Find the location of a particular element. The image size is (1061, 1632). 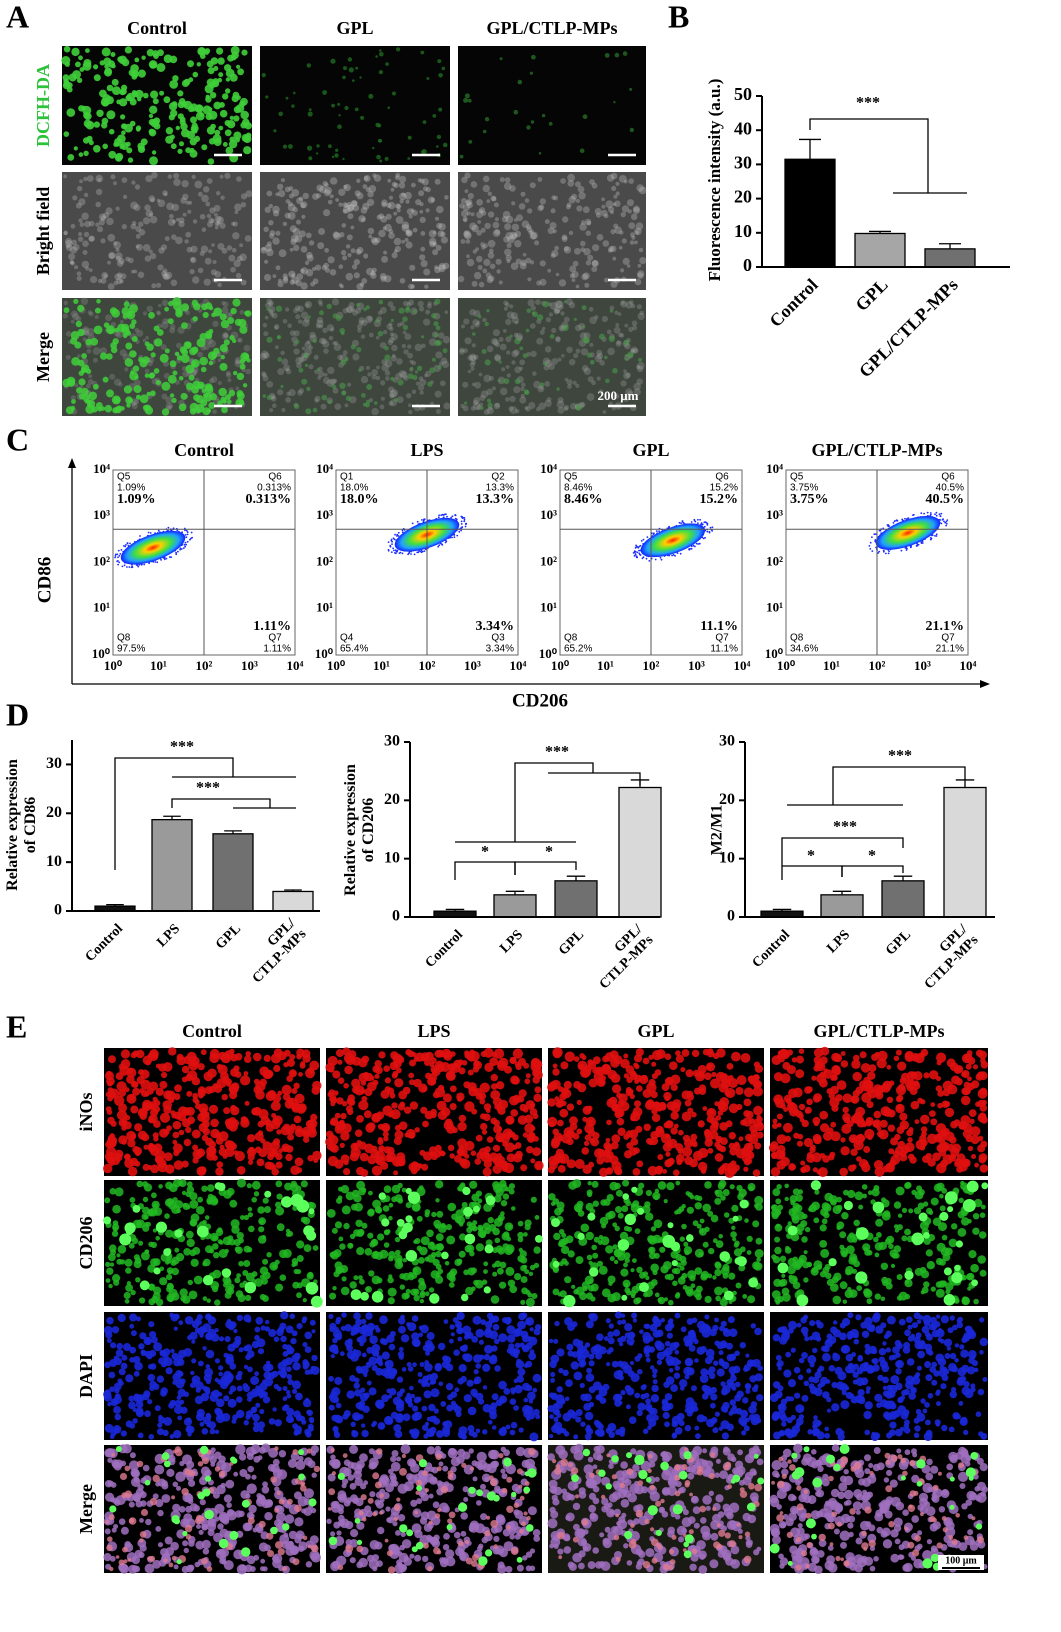

panel-letter: C is located at coordinates (17, 439).